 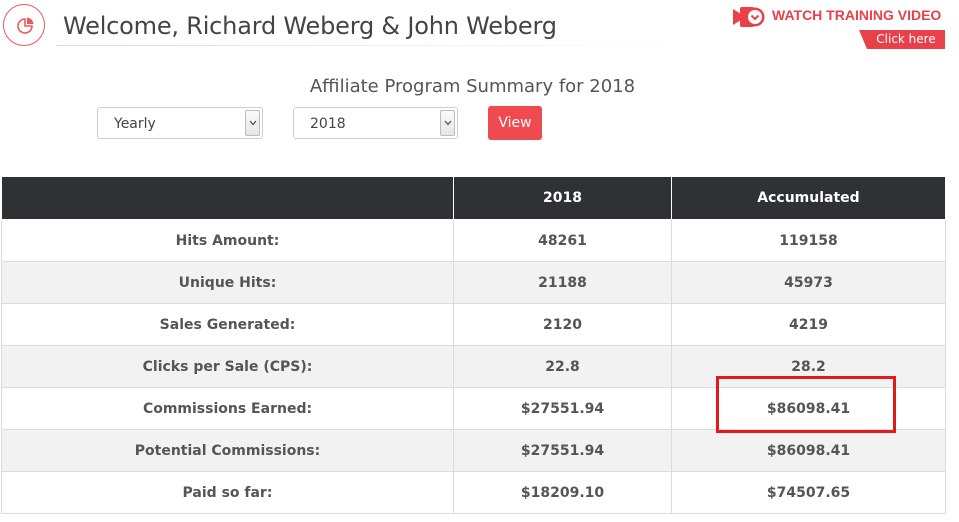 What do you see at coordinates (749, 17) in the screenshot?
I see `video-camera-icon` at bounding box center [749, 17].